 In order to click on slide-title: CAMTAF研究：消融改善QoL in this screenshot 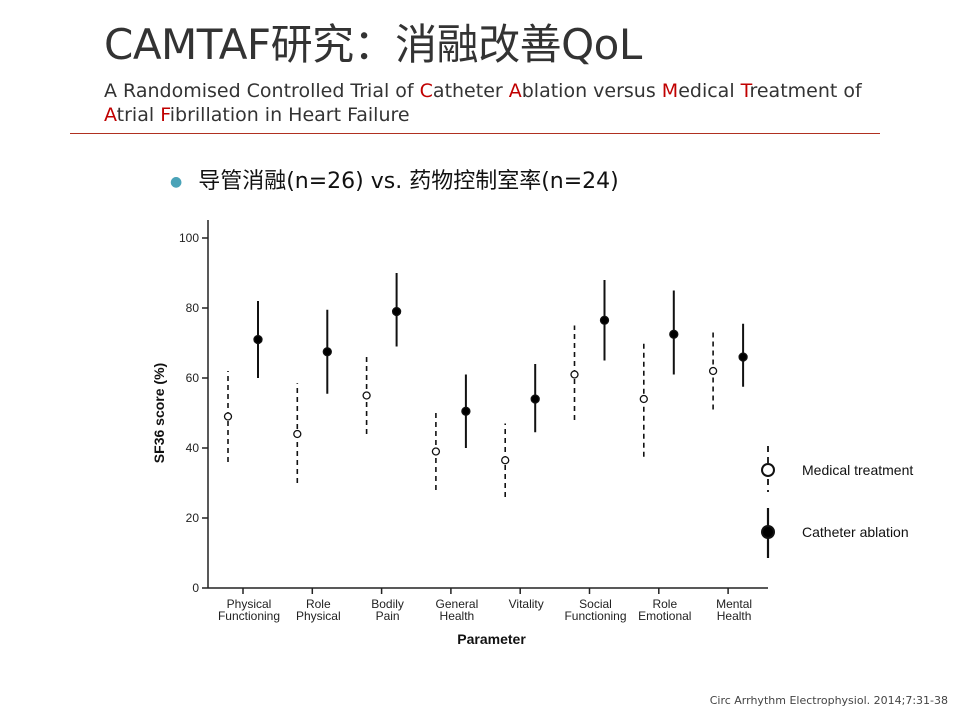, I will do `click(373, 44)`.